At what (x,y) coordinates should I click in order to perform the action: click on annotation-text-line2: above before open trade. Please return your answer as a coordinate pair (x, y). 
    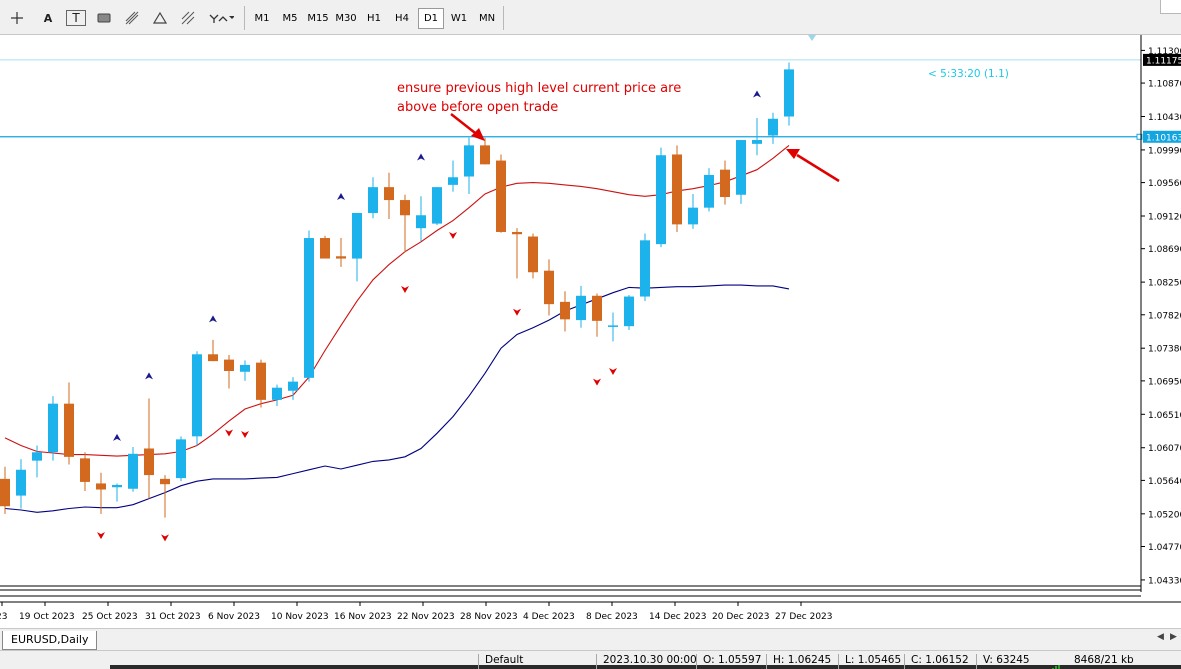
    Looking at the image, I should click on (477, 107).